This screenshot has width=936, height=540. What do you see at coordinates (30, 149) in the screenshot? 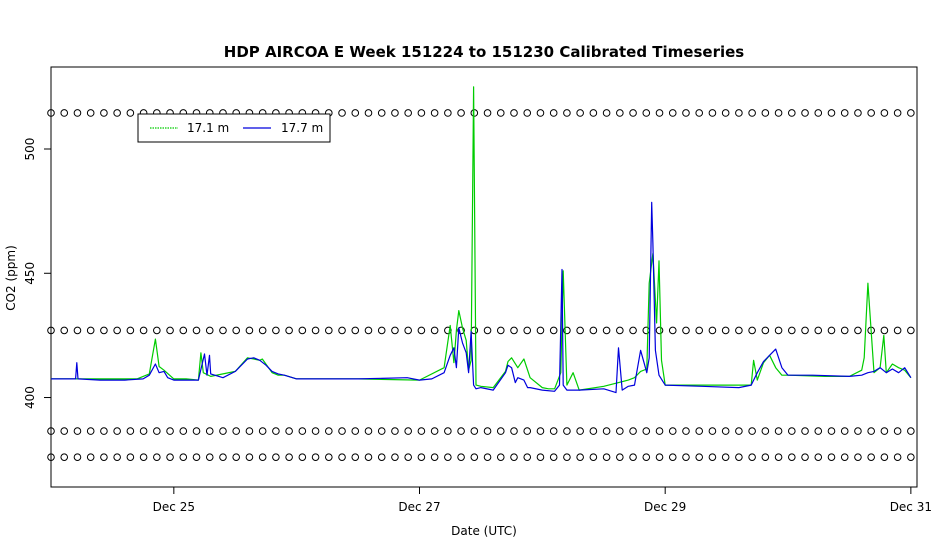
I see `y-tick-label-2: 500` at bounding box center [30, 149].